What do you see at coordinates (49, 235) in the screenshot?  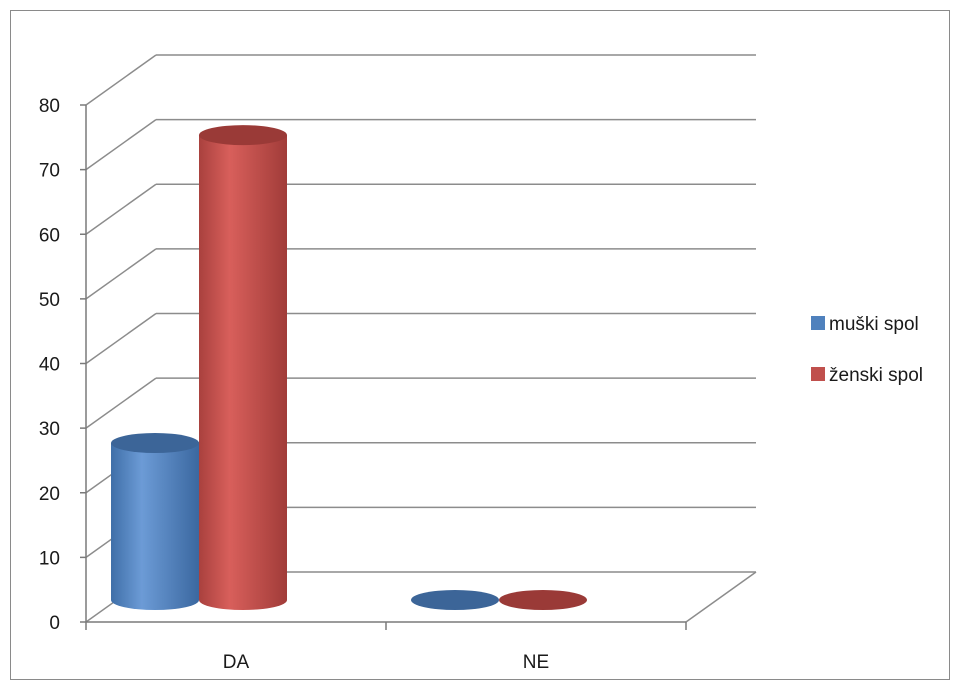 I see `y-tick-label: 60` at bounding box center [49, 235].